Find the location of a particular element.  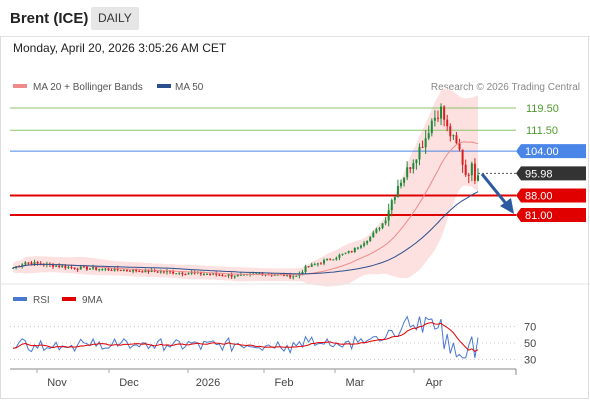

chart-datetime: Monday, April 20, 2026 3:05:26 AM CET is located at coordinates (120, 48).